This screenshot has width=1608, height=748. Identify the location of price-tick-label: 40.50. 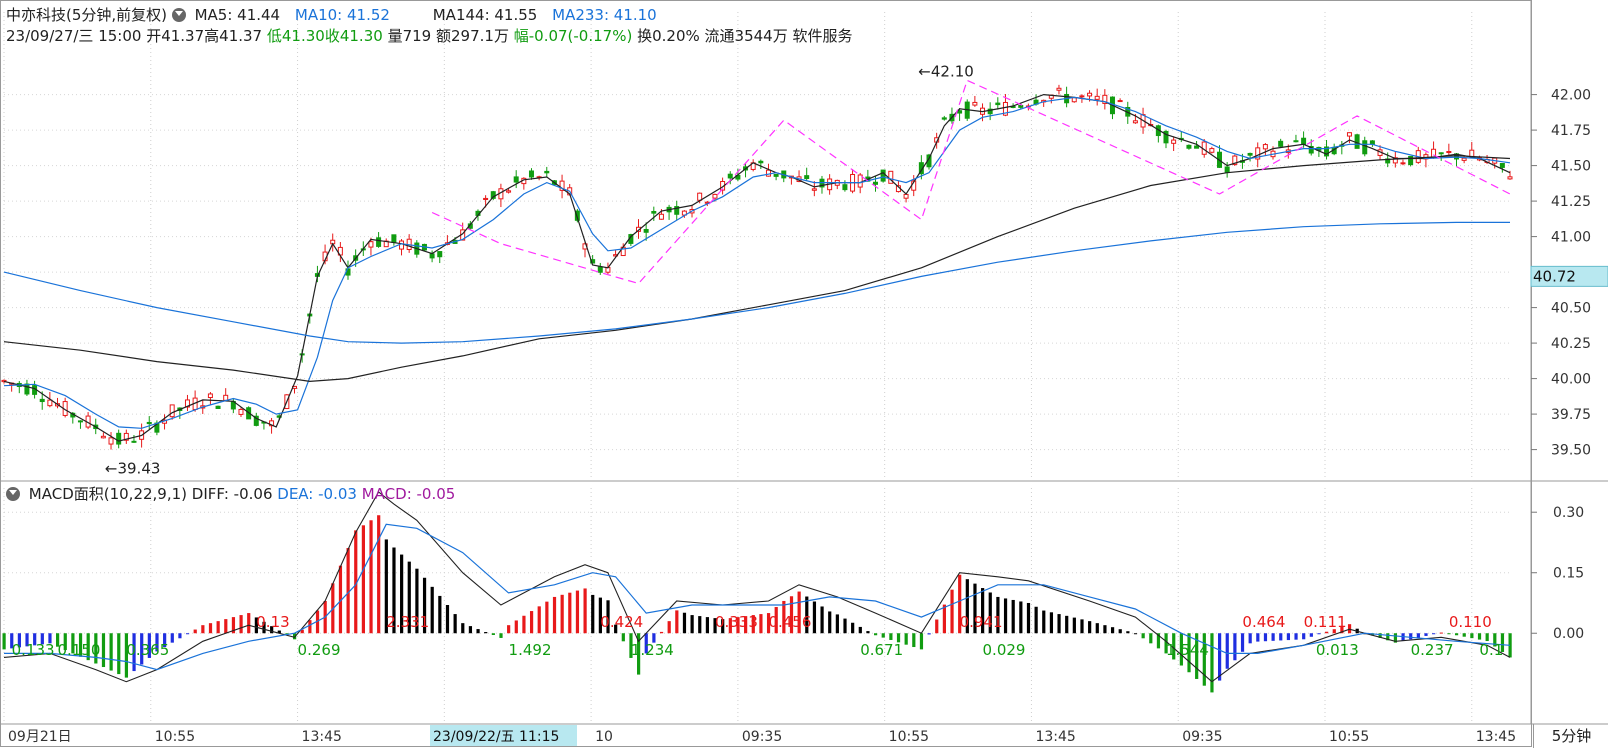
(1571, 309).